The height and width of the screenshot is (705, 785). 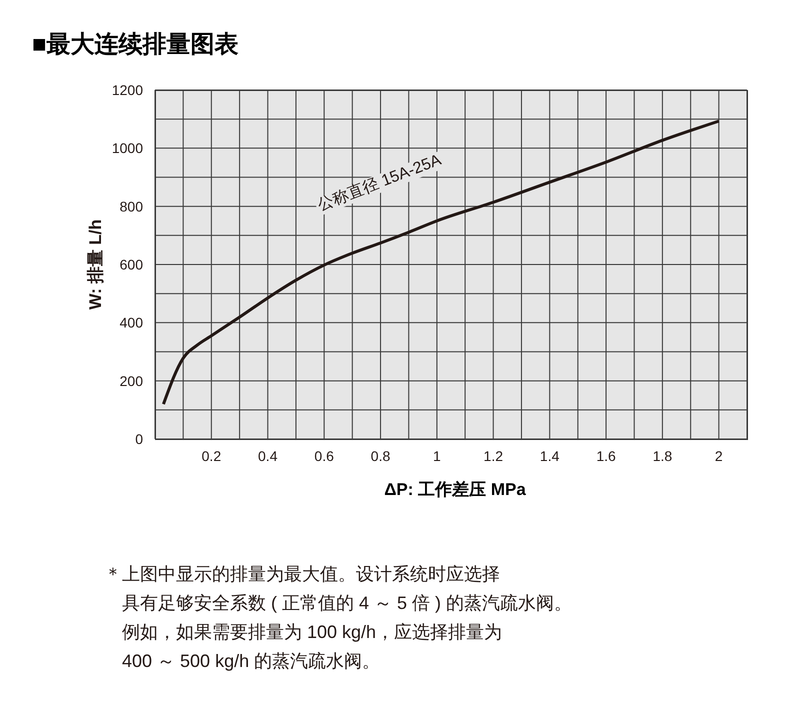 I want to click on text: 例如，如果需要排量为 100 kg/h，应选择排量为, so click(x=312, y=632).